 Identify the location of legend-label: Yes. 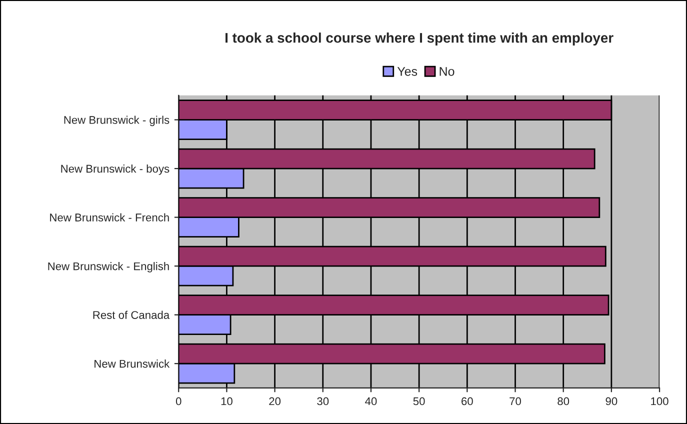
(407, 71).